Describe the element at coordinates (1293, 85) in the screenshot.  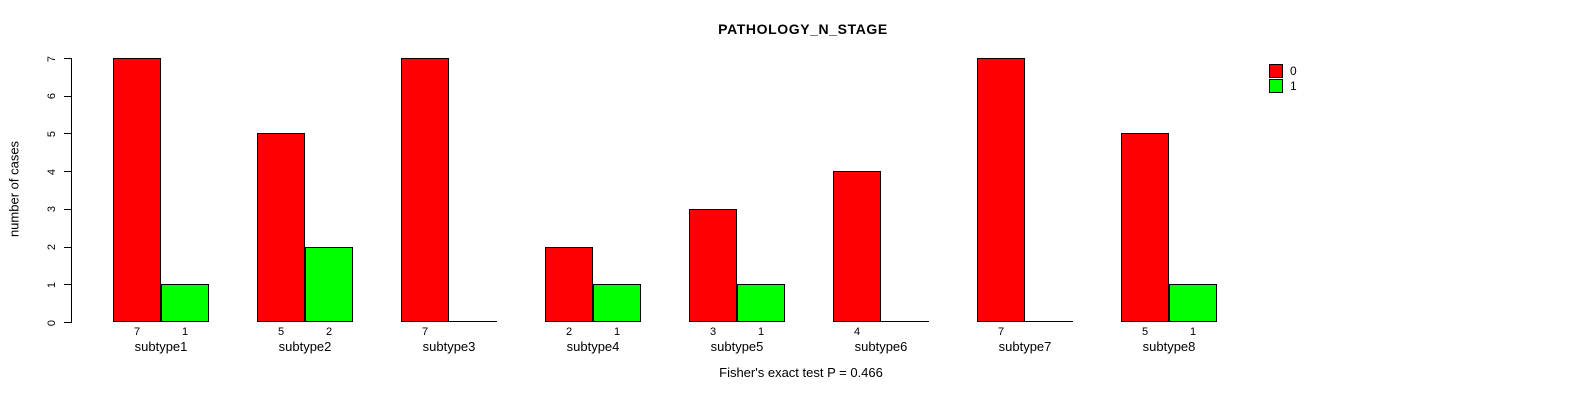
I see `legend-label: 1` at that location.